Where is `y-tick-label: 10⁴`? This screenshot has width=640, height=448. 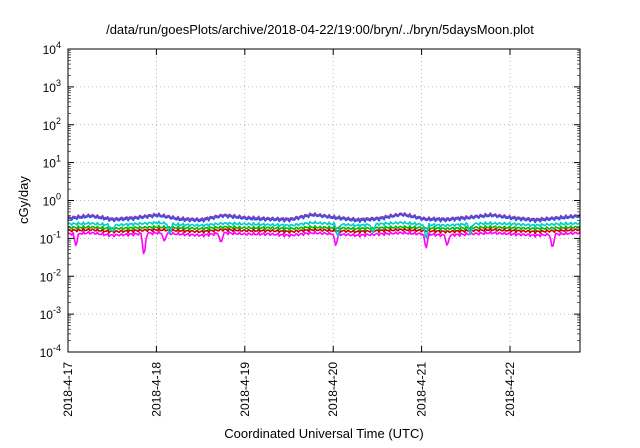 y-tick-label: 10⁴ is located at coordinates (52, 48).